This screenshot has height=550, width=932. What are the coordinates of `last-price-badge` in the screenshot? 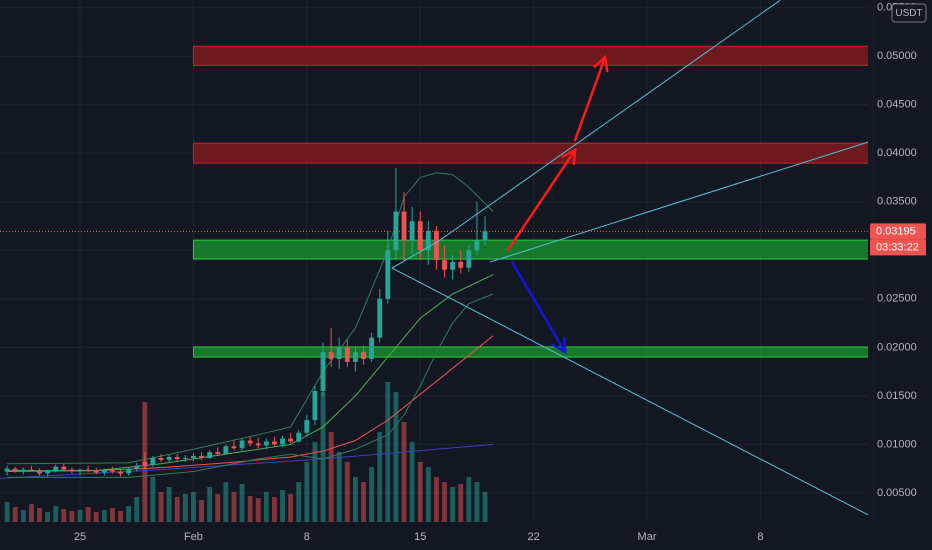 It's located at (898, 231).